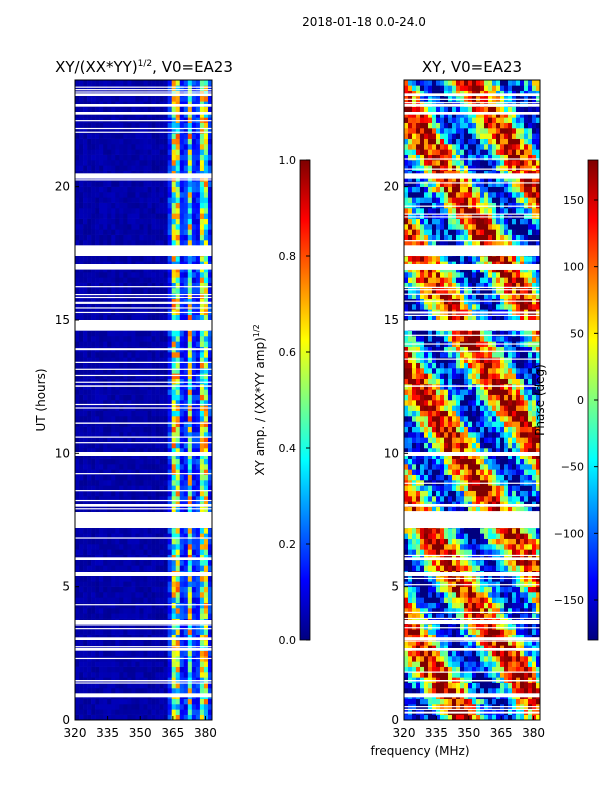  What do you see at coordinates (140, 733) in the screenshot?
I see `x-tick-label: 350` at bounding box center [140, 733].